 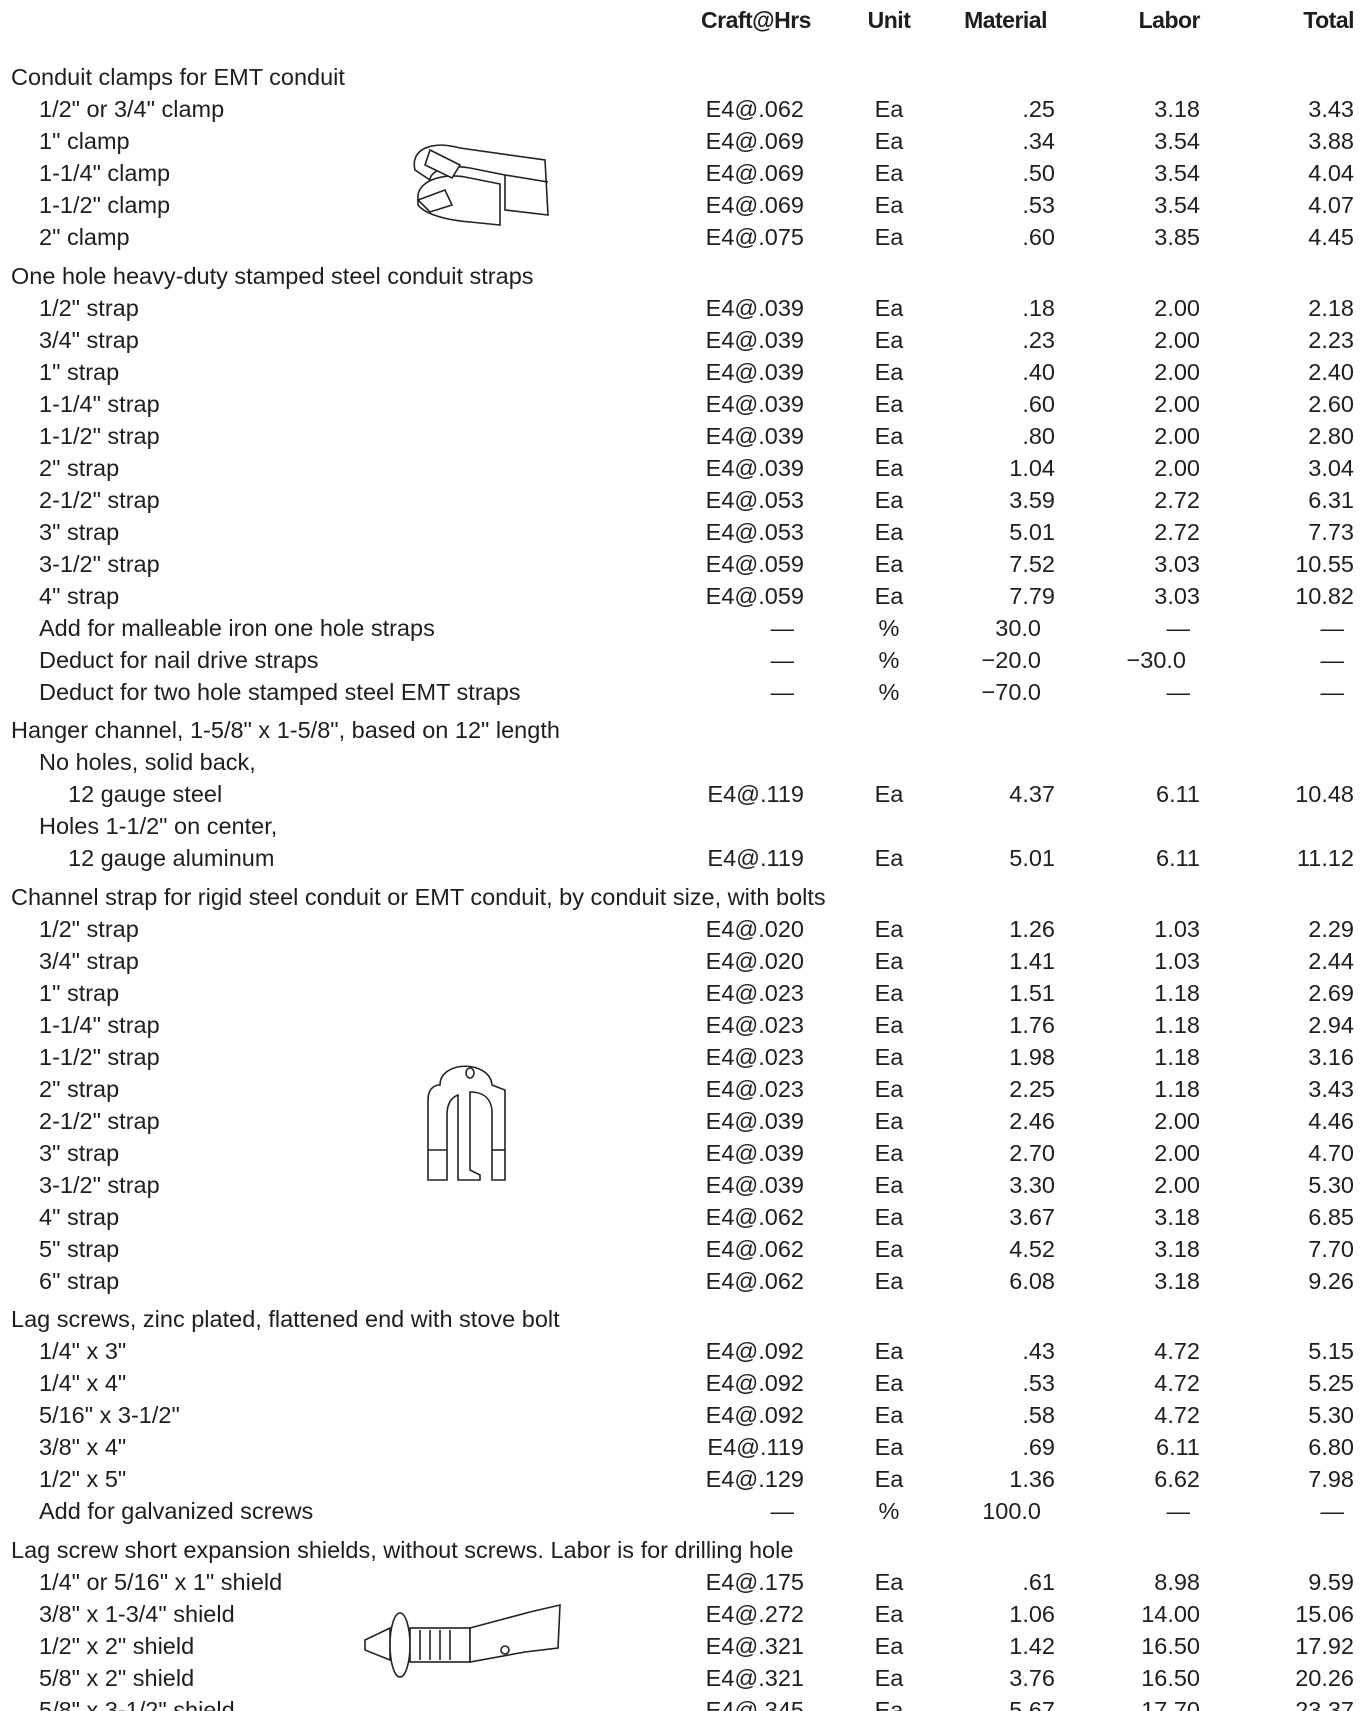 What do you see at coordinates (79, 531) in the screenshot?
I see `item-label: 3" strap` at bounding box center [79, 531].